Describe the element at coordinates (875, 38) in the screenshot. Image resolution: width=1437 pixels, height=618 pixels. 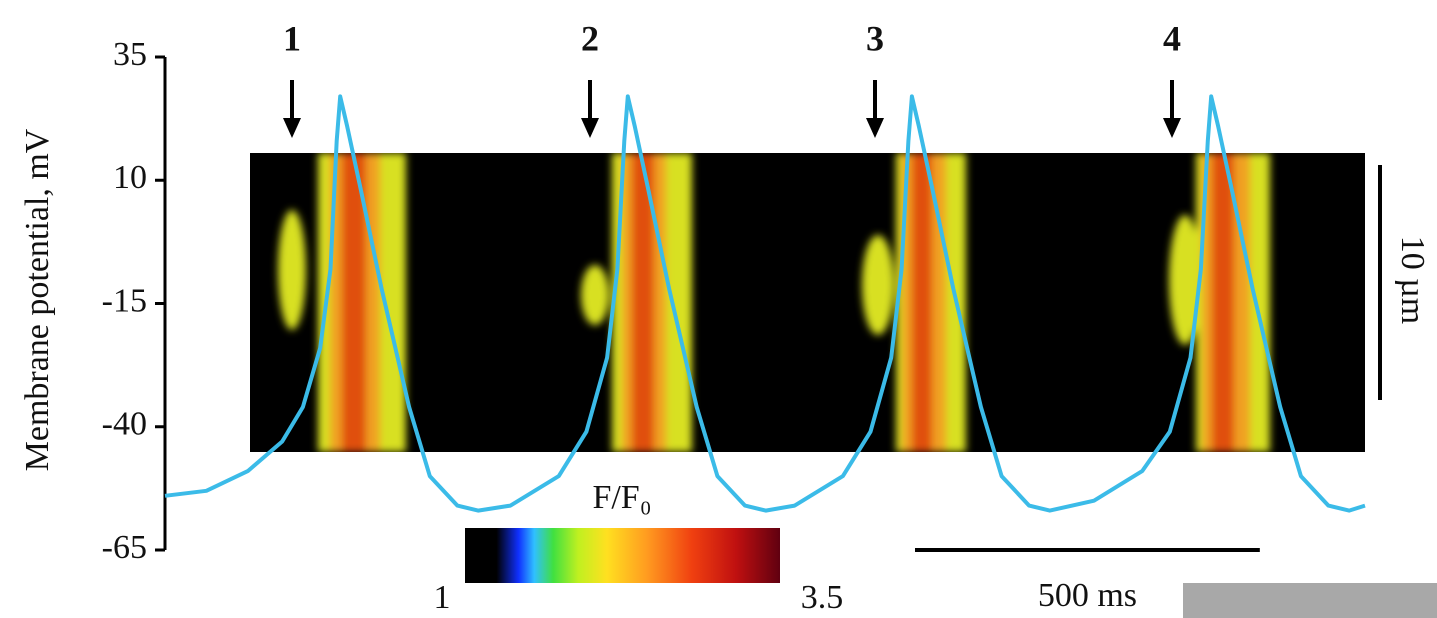
I see `stimulus-number: 3` at that location.